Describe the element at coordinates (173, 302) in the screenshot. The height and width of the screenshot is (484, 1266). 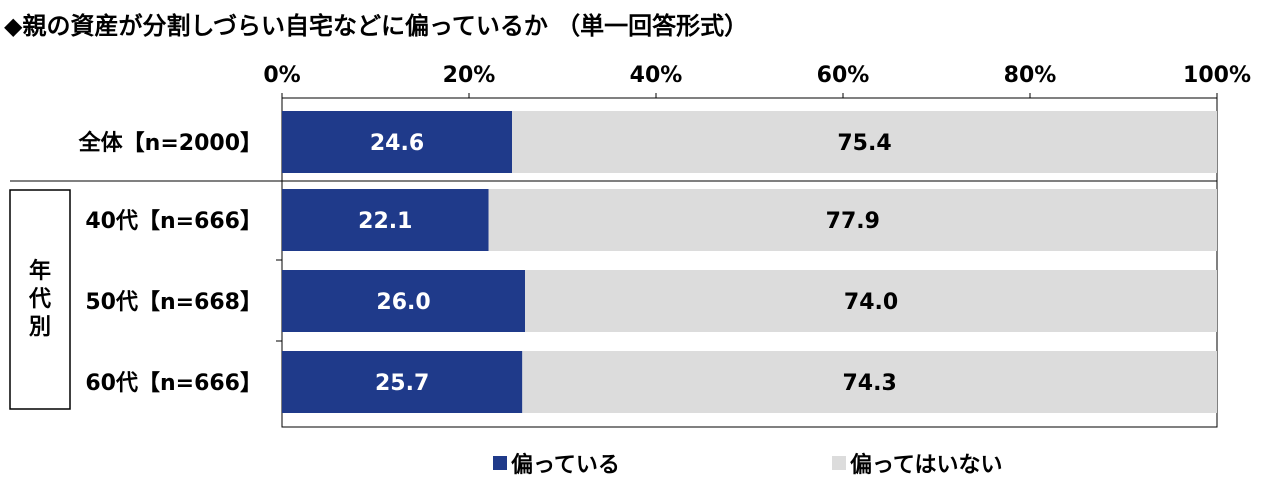
I see `row-label: 50代【n=668】` at that location.